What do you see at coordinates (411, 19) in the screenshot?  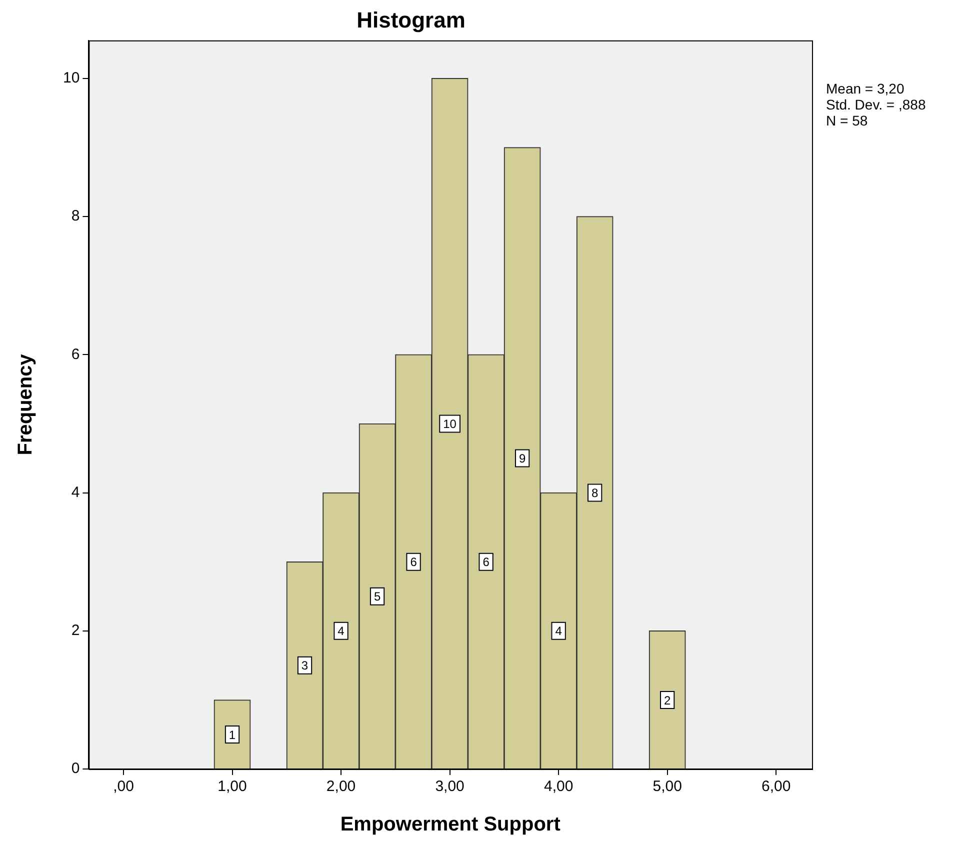 I see `chart-title: Histogram` at bounding box center [411, 19].